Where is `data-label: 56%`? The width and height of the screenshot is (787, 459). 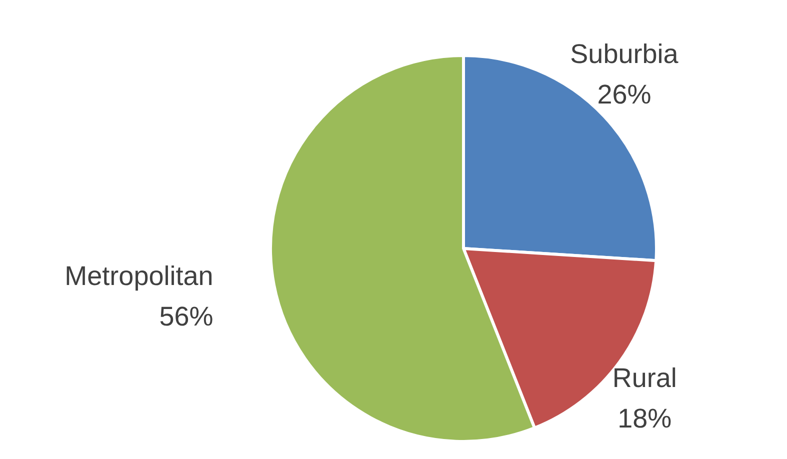
data-label: 56% is located at coordinates (186, 316).